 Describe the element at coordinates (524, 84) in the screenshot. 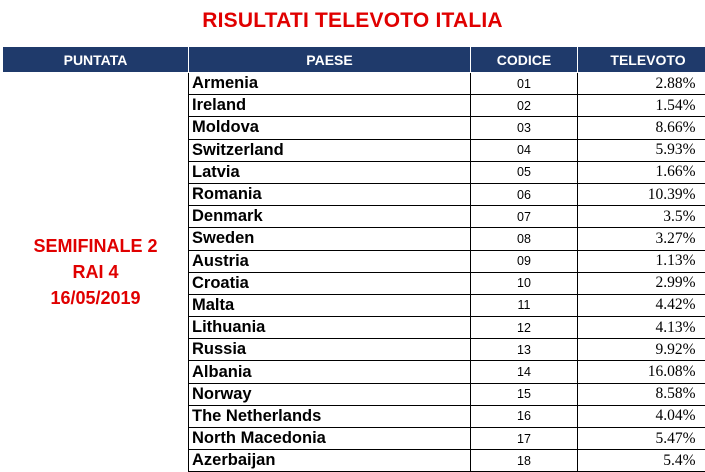

I see `code-cell: 01` at that location.